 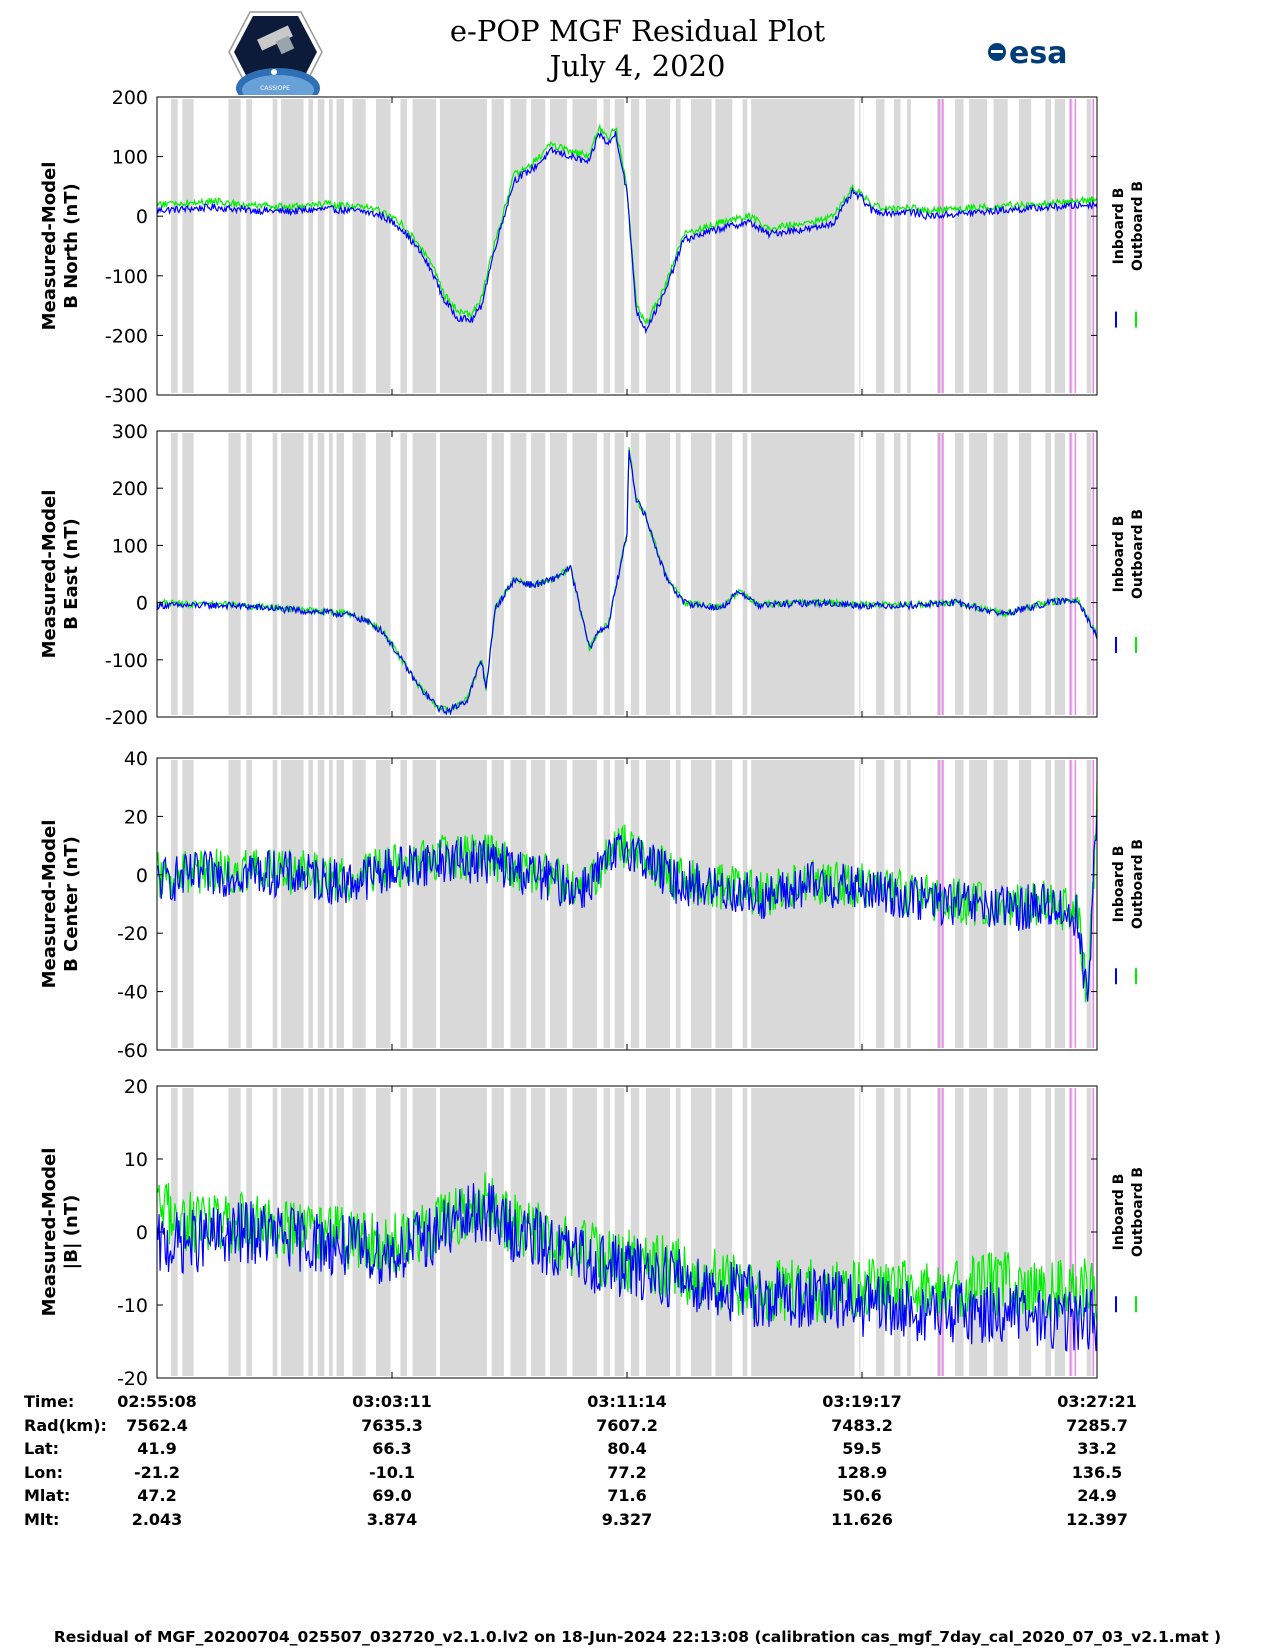 I want to click on info-cell: 7483.2, so click(x=862, y=1425).